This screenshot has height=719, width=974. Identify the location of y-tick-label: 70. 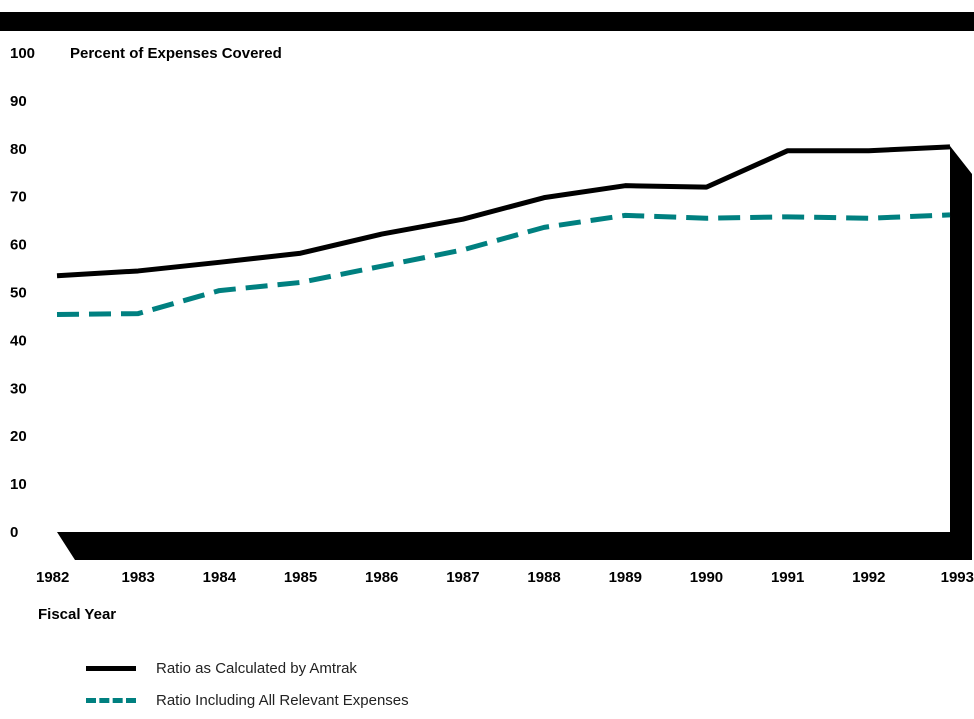
(18, 197).